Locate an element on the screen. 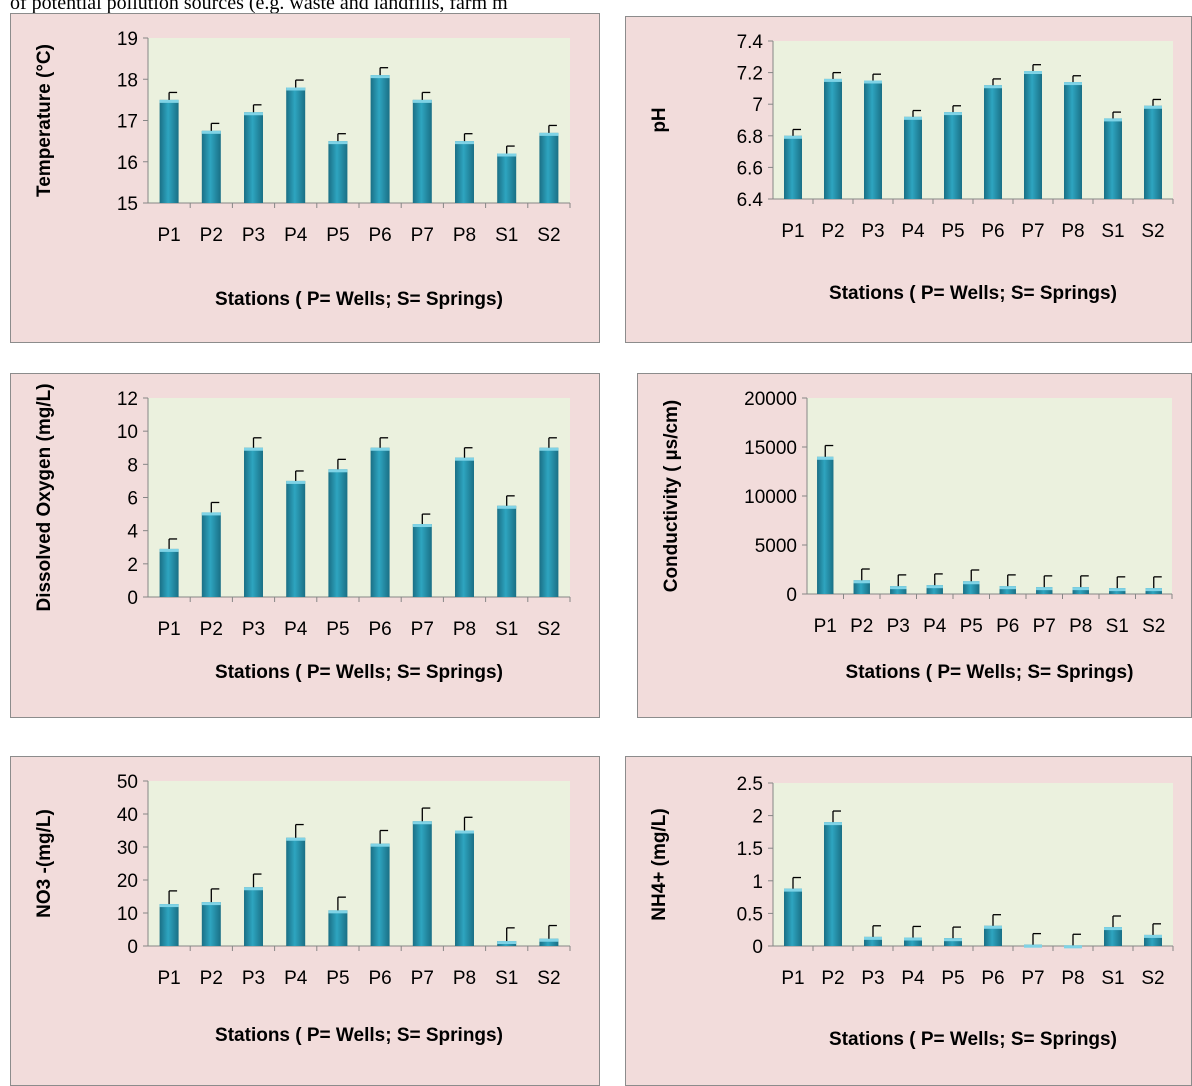  y-tick-label: 12 is located at coordinates (127, 399).